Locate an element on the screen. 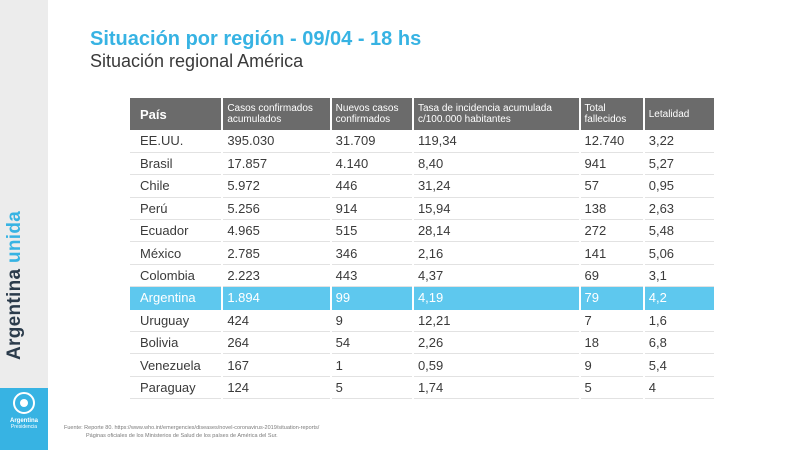 This screenshot has height=450, width=800. table-cell: 28,14 is located at coordinates (495, 231).